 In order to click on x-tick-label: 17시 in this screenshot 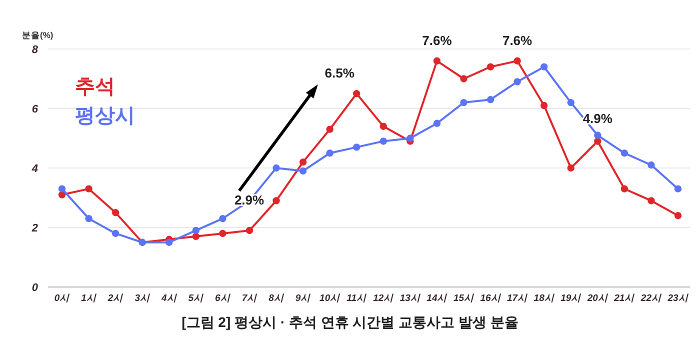, I will do `click(518, 298)`.